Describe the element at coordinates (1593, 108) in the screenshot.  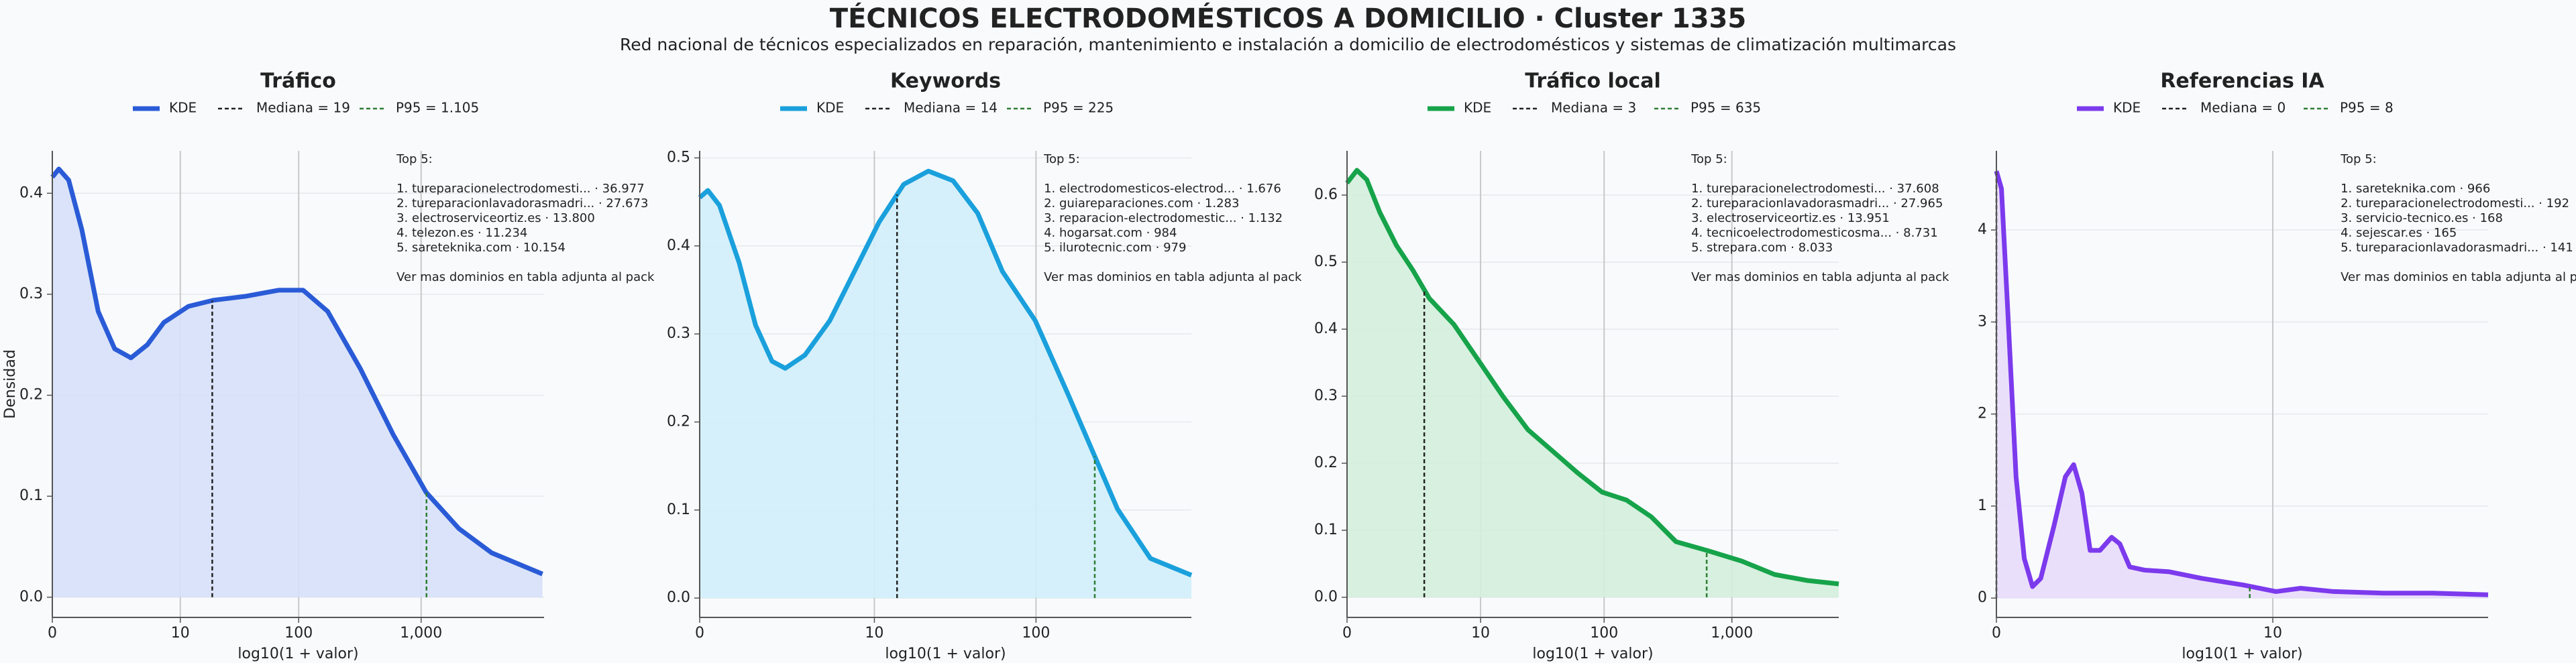
I see `legend-label: Mediana = 3` at that location.